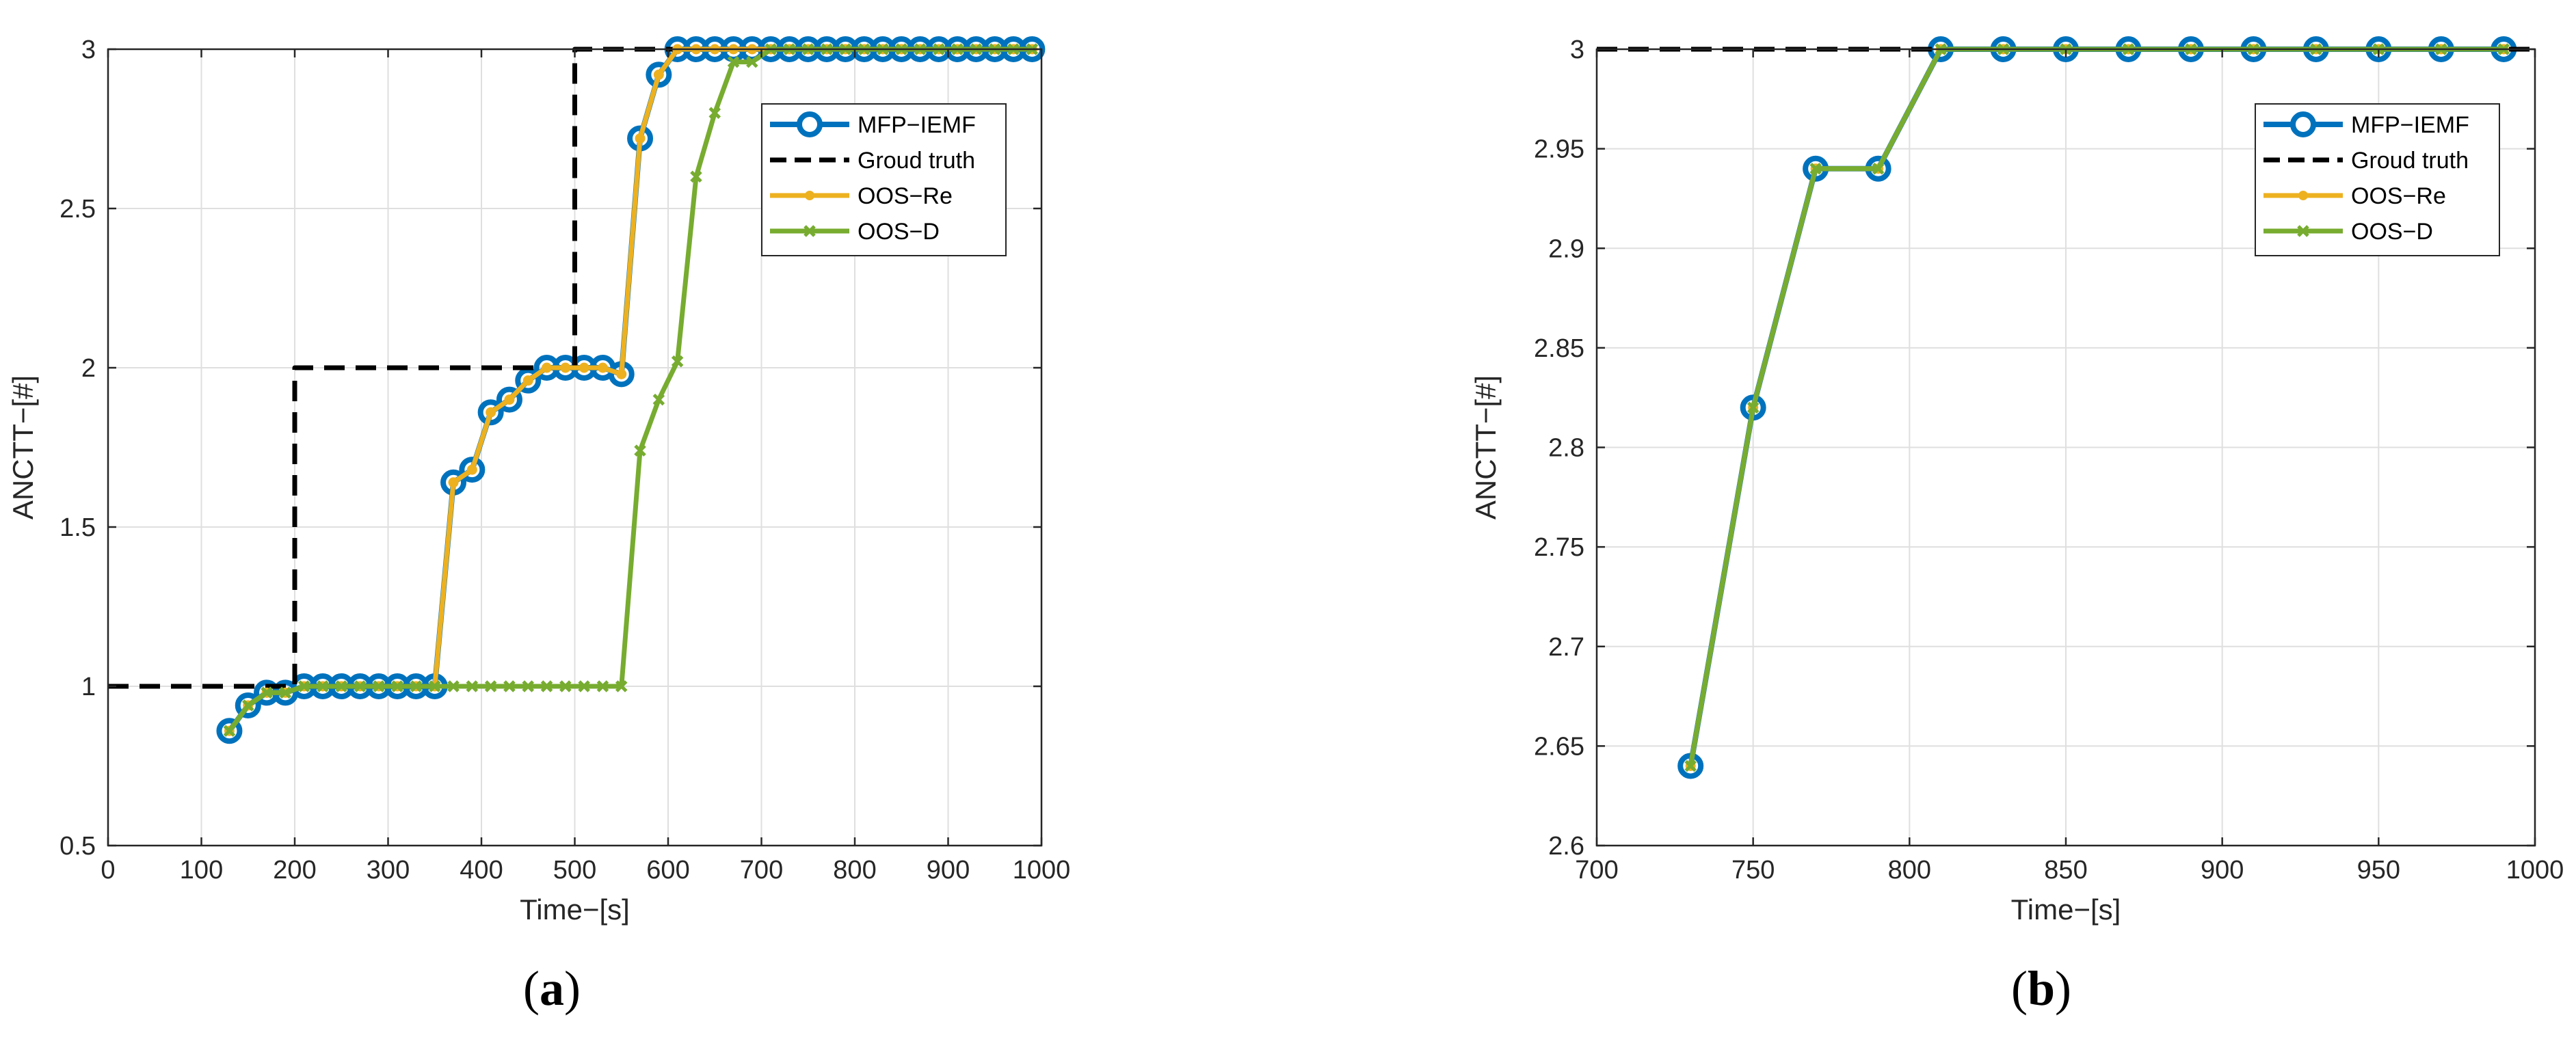 This screenshot has height=1052, width=2576. I want to click on y-tick-label: 2.6, so click(1566, 846).